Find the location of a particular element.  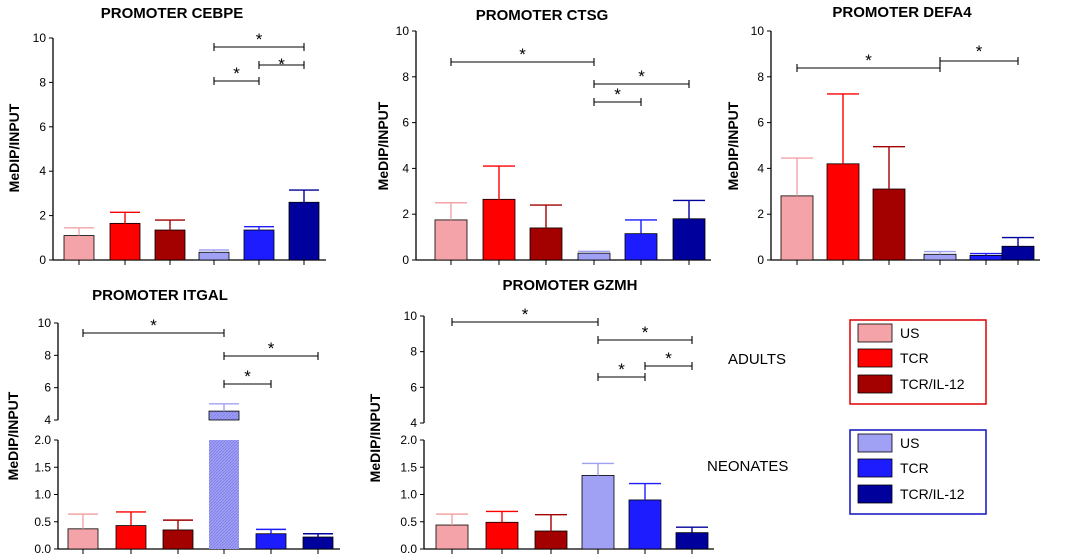

y-tick-label: 1.0 is located at coordinates (42, 495).